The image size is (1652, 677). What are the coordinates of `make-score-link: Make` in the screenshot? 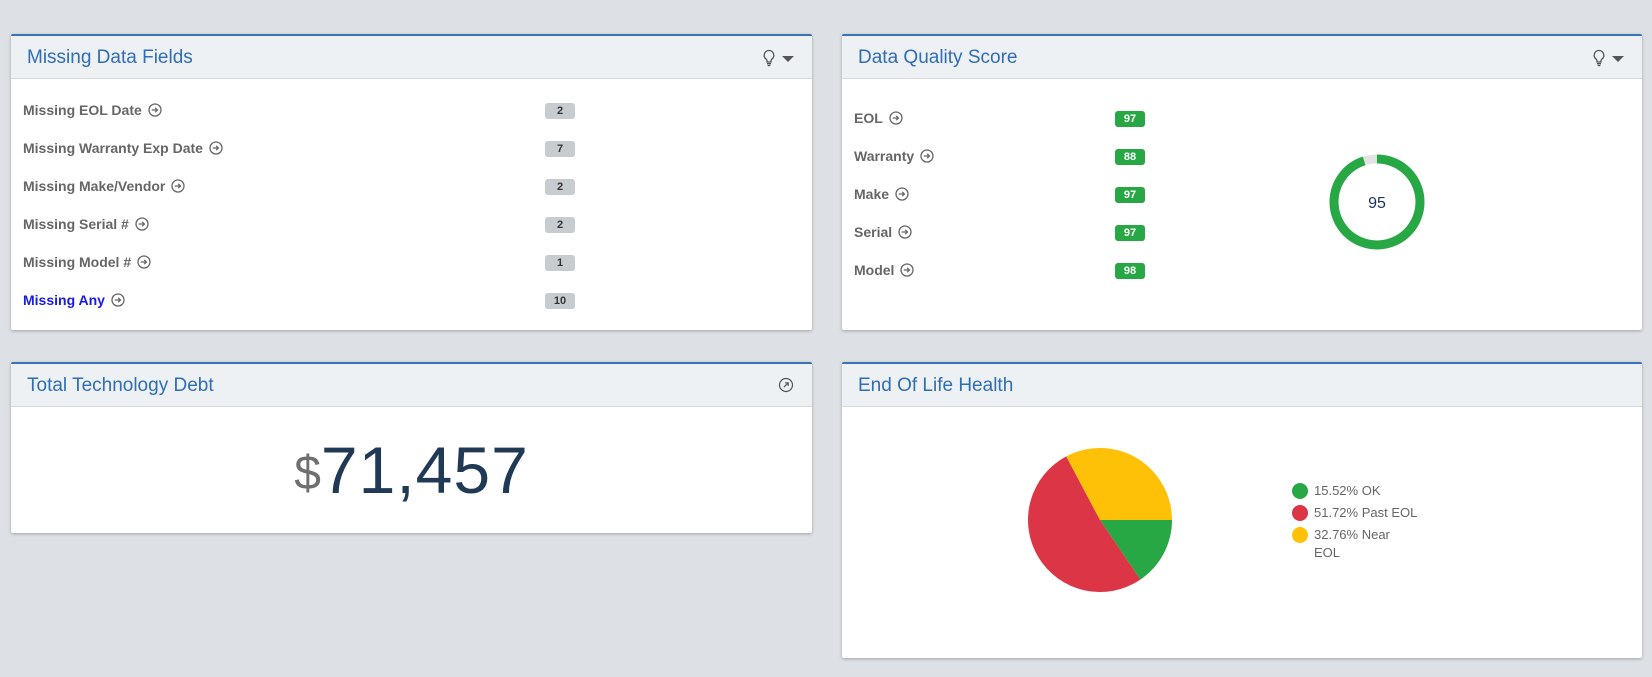 It's located at (881, 194).